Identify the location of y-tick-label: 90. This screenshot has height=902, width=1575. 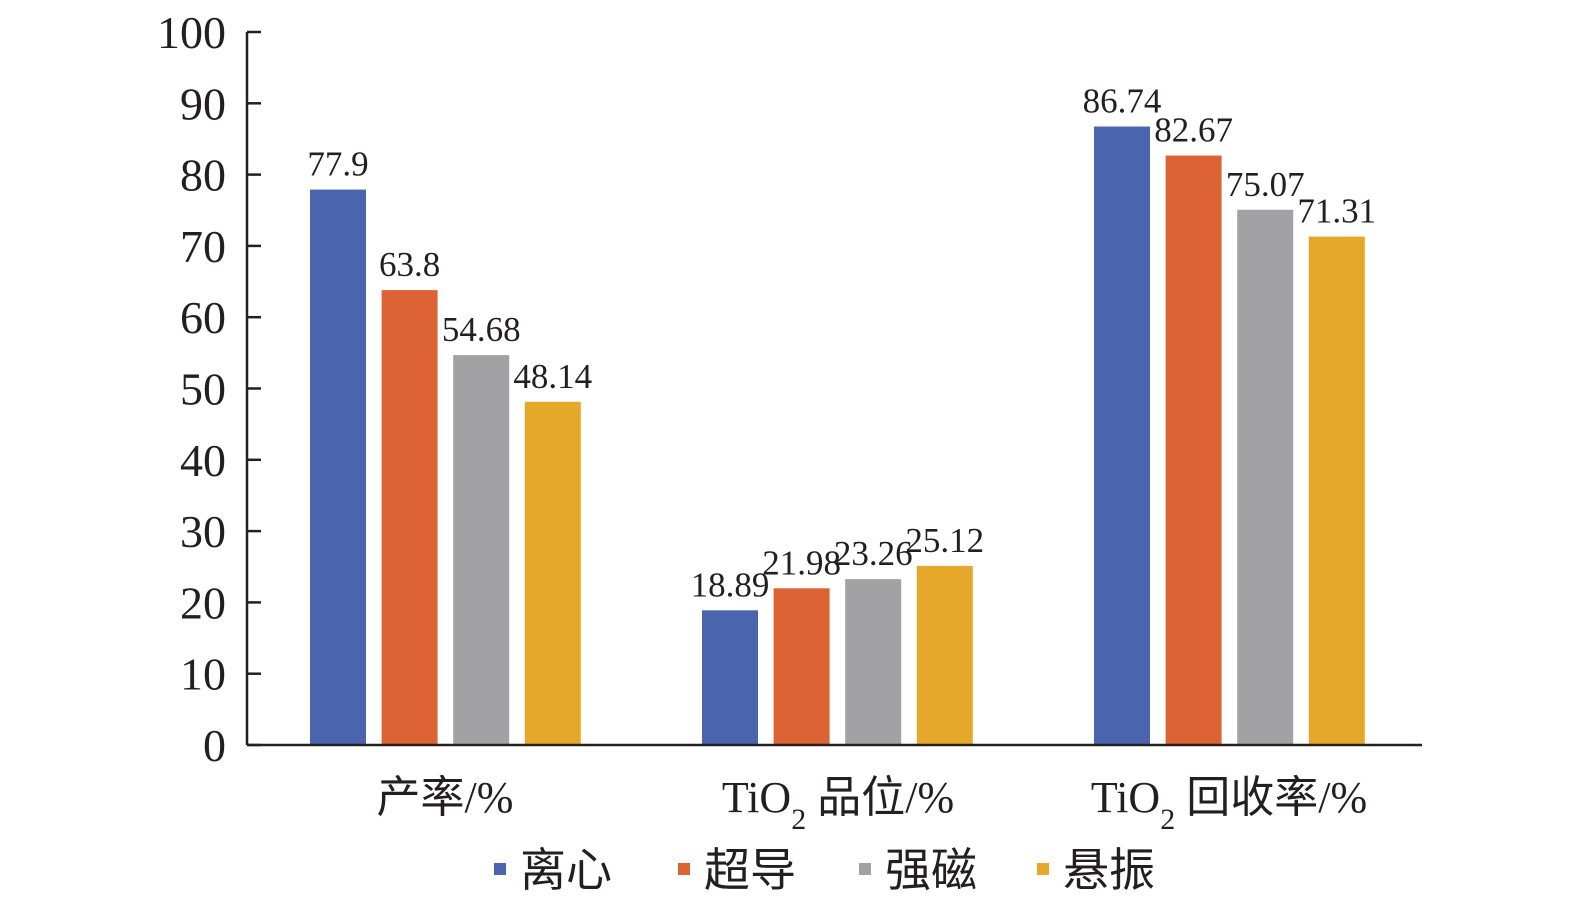
(203, 103).